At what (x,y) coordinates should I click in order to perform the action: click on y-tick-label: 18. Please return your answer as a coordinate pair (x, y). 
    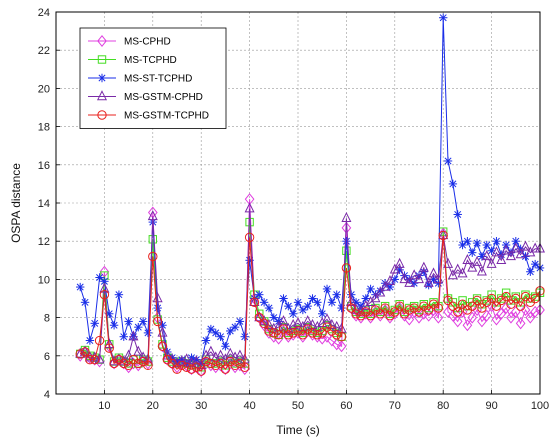
    Looking at the image, I should click on (44, 128).